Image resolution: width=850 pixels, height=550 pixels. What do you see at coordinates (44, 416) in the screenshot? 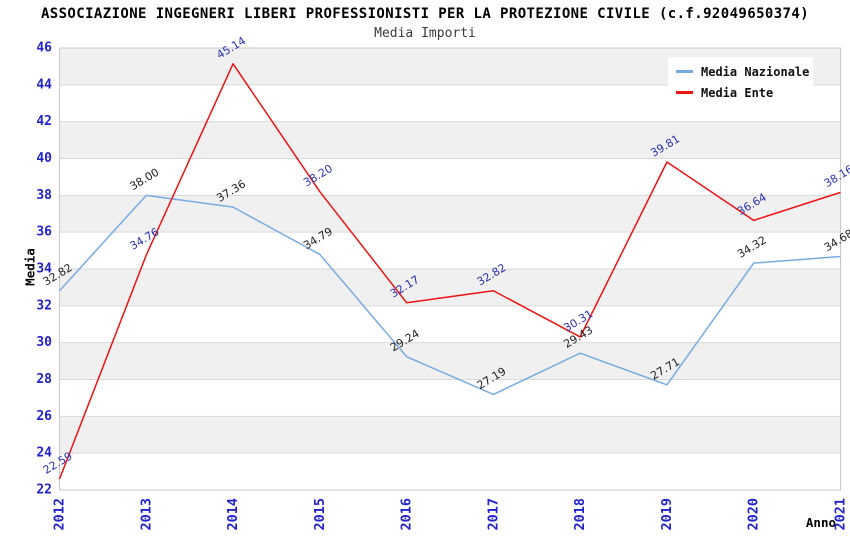
I see `y-tick-label: 26` at bounding box center [44, 416].